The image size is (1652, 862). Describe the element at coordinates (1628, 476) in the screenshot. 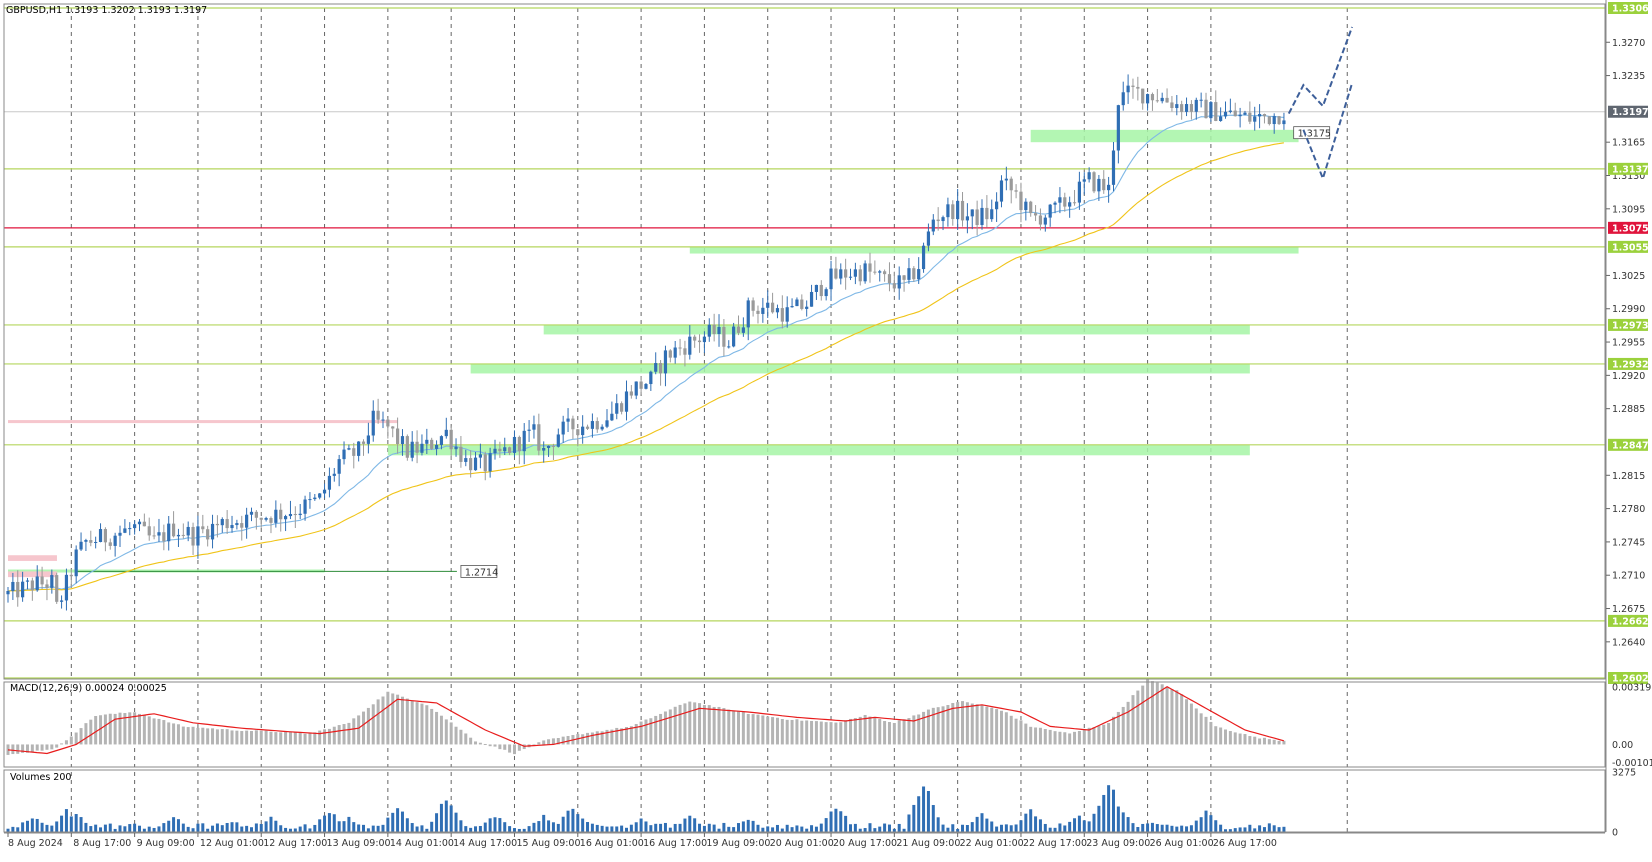

I see `y-tick-label: 1.2815` at that location.